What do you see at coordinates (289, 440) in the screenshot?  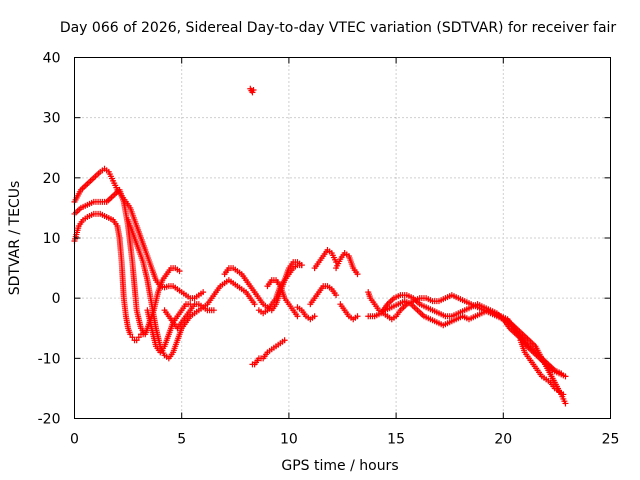 I see `x-tick-label: 10` at bounding box center [289, 440].